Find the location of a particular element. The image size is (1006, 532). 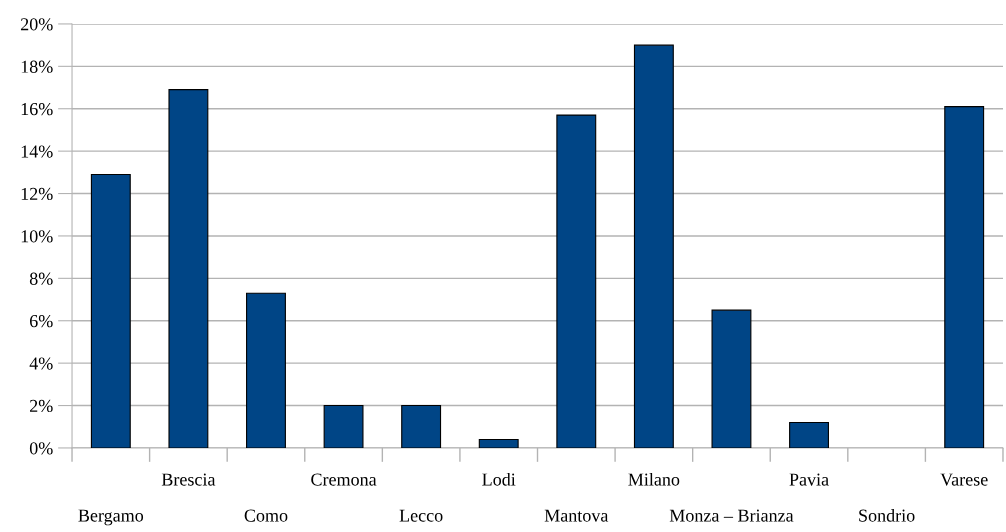

y-tick-label: 12% is located at coordinates (37, 194).